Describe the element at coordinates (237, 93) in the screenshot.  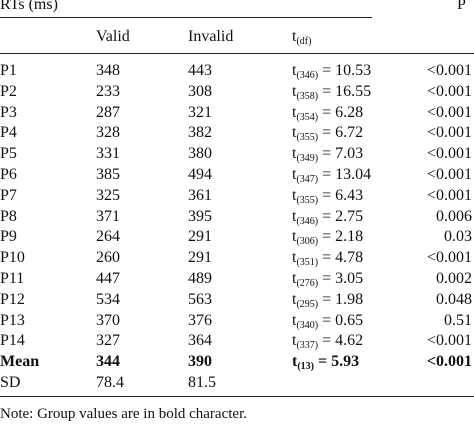
I see `table-row: P2 233 308 t(358) = 16.55 <0.001` at that location.